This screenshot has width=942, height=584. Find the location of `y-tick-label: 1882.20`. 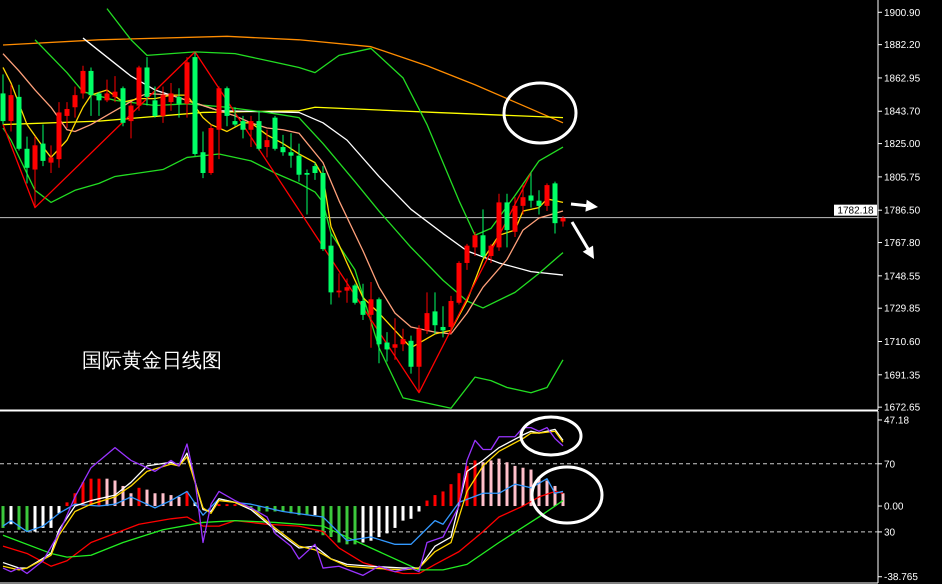

y-tick-label: 1882.20 is located at coordinates (902, 46).